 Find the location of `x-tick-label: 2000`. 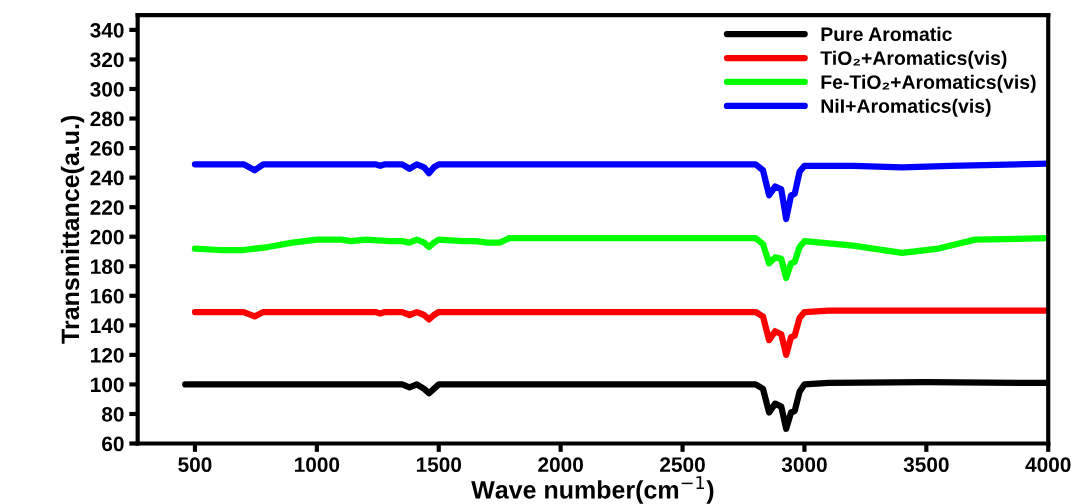

x-tick-label: 2000 is located at coordinates (560, 465).